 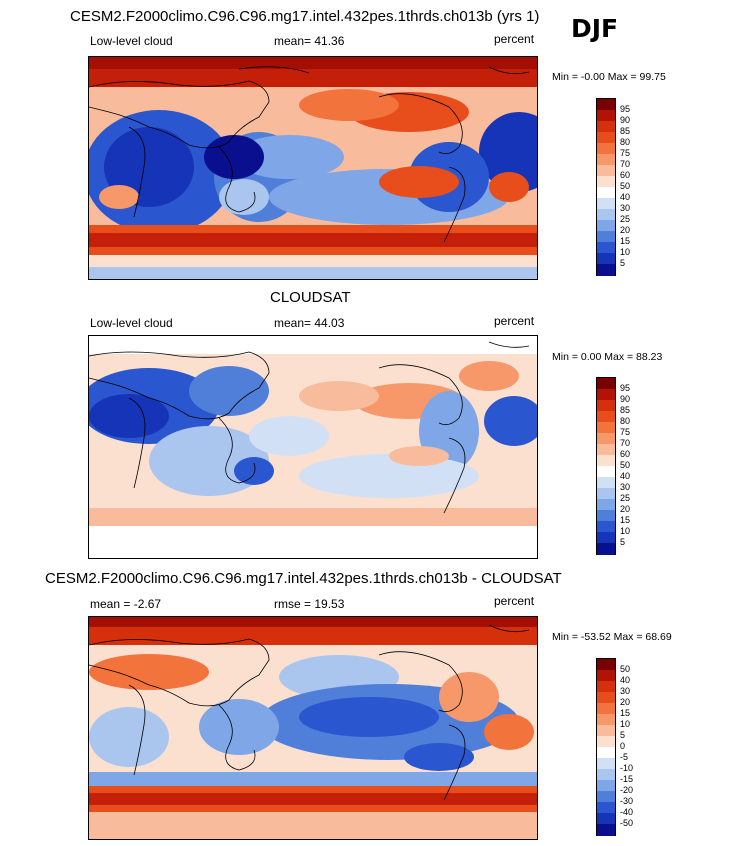 What do you see at coordinates (309, 604) in the screenshot?
I see `panel3-stat-label: rmse = 19.53` at bounding box center [309, 604].